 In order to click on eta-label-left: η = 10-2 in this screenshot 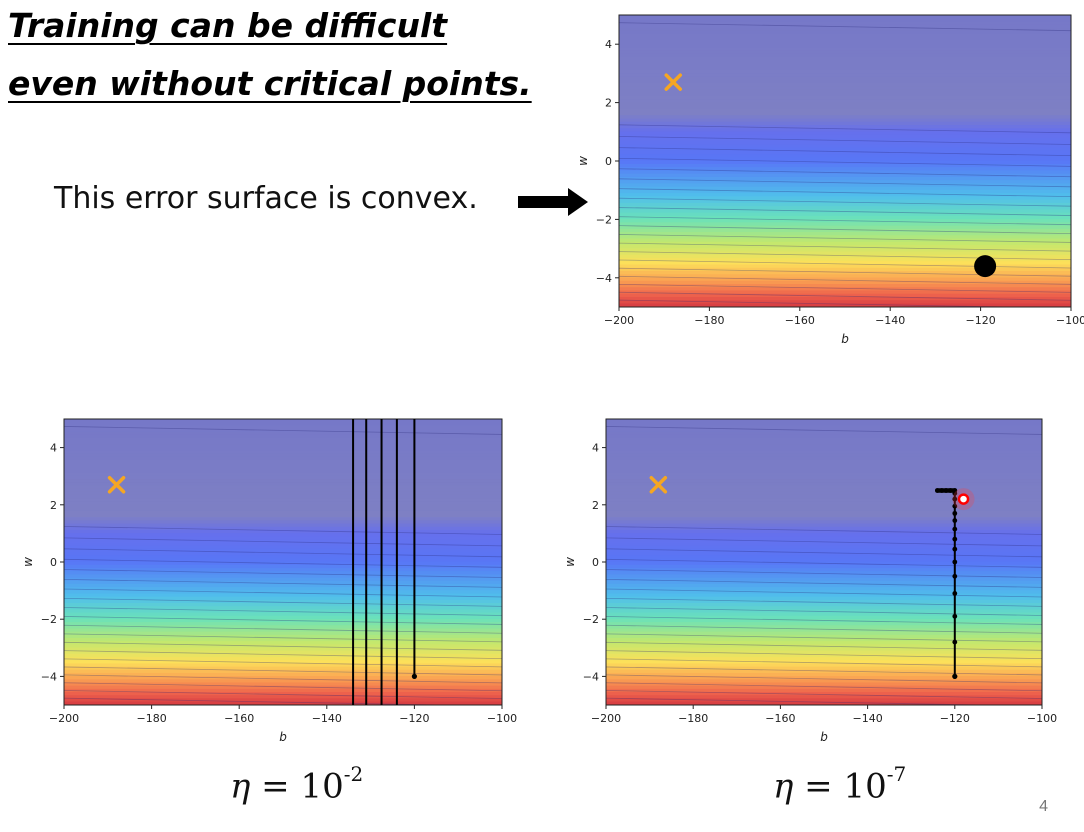, I will do `click(296, 784)`.